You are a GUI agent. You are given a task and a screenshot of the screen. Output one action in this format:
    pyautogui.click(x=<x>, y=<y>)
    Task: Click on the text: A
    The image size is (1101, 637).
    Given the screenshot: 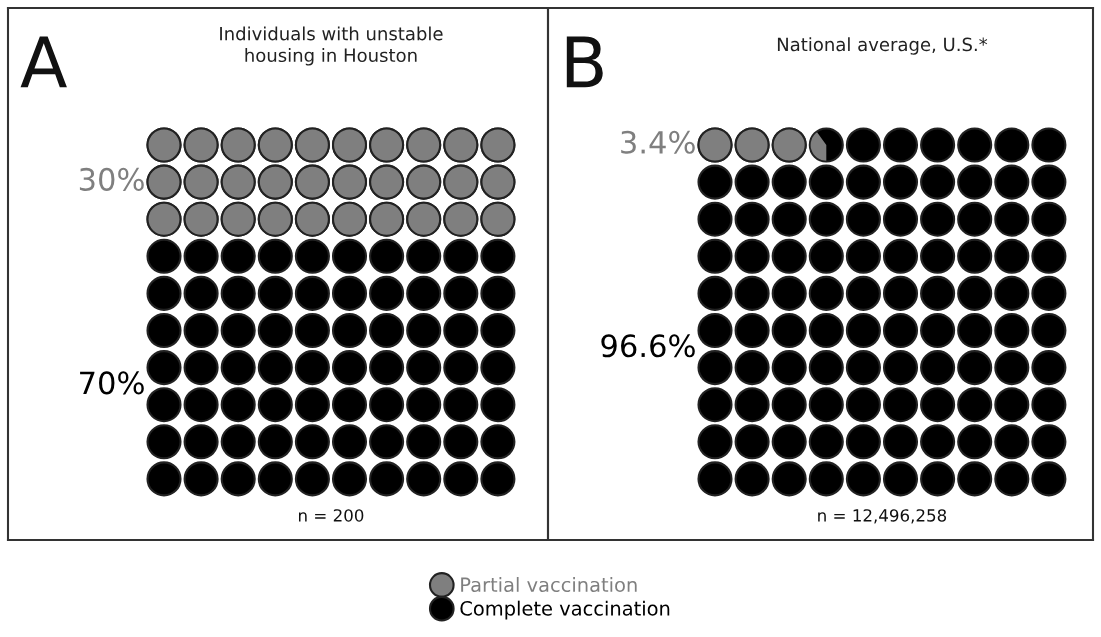 What is the action you would take?
    pyautogui.click(x=43, y=62)
    